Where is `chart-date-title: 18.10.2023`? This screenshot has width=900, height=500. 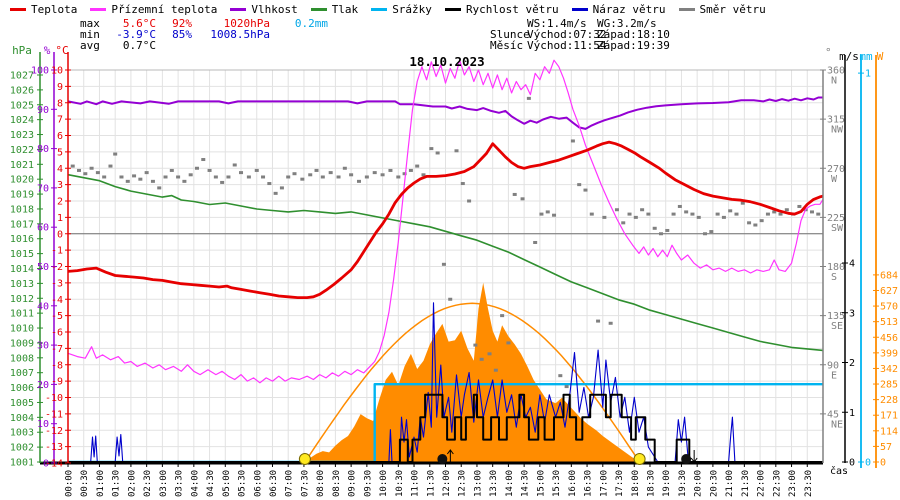 chart-date-title: 18.10.2023 is located at coordinates (446, 61).